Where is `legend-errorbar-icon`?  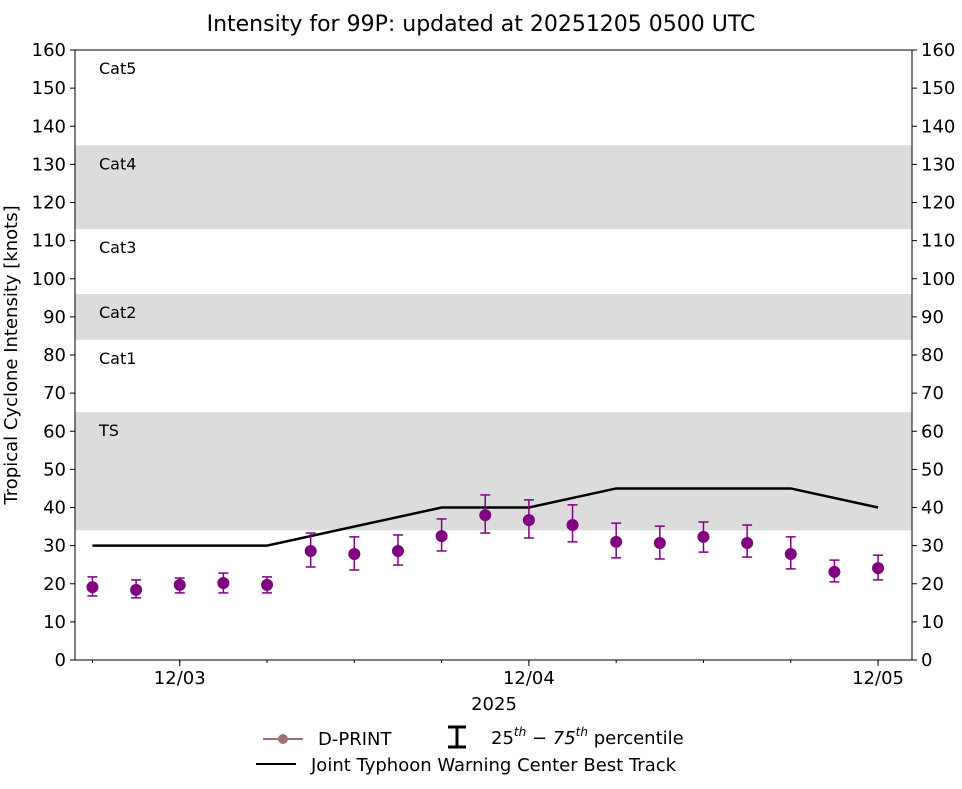 legend-errorbar-icon is located at coordinates (457, 737).